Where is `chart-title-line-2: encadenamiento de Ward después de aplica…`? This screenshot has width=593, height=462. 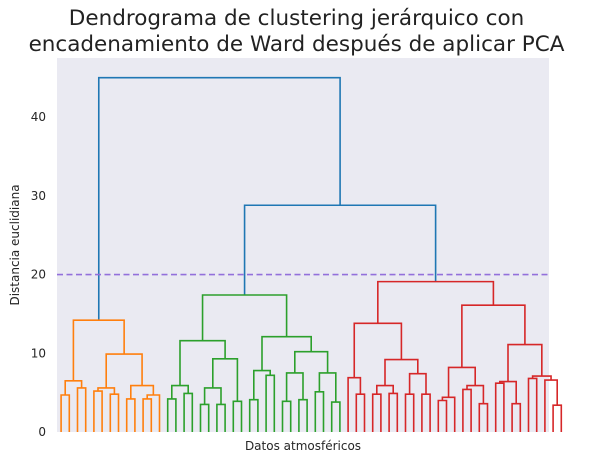 chart-title-line-2: encadenamiento de Ward después de aplica… is located at coordinates (296, 44).